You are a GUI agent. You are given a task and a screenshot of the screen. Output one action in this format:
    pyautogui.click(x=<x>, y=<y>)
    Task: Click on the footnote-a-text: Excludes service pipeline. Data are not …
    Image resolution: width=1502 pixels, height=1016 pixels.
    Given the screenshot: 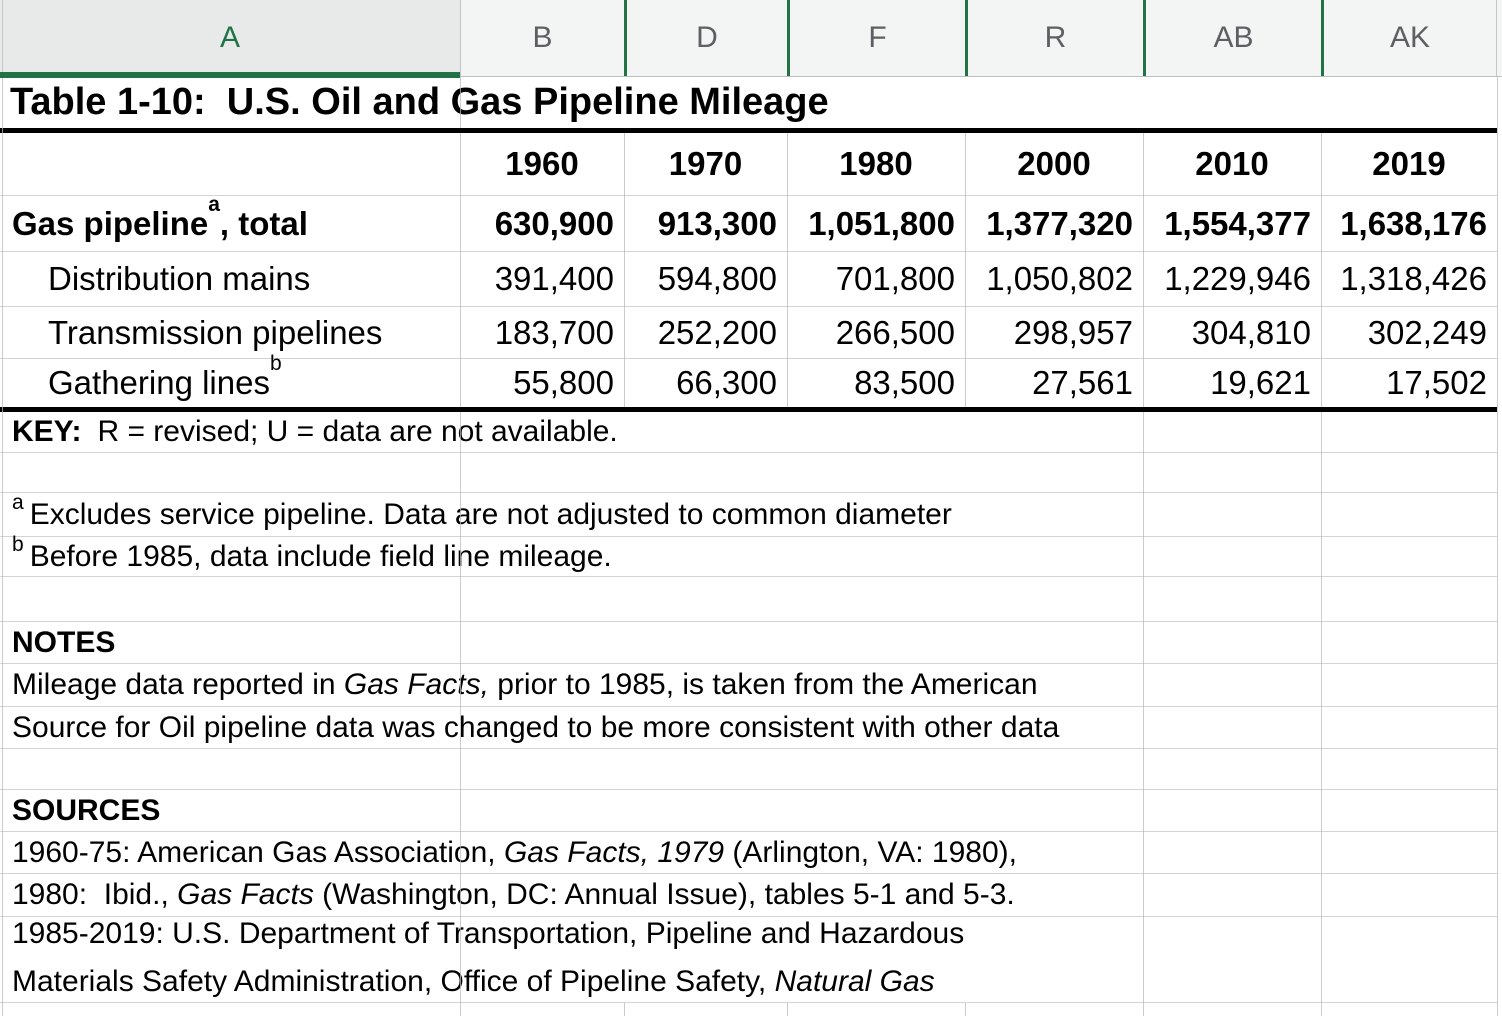 What is the action you would take?
    pyautogui.click(x=490, y=514)
    